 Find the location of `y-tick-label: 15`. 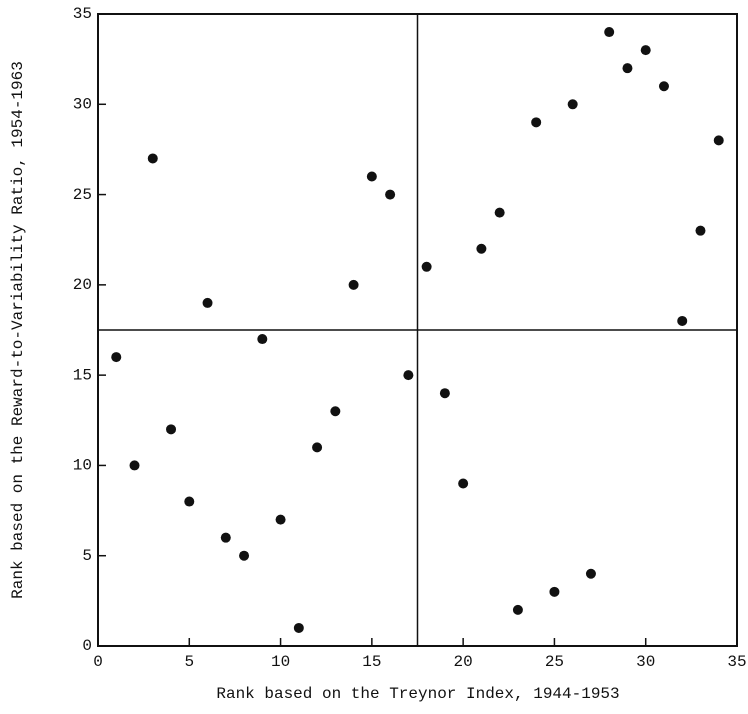

y-tick-label: 15 is located at coordinates (82, 375).